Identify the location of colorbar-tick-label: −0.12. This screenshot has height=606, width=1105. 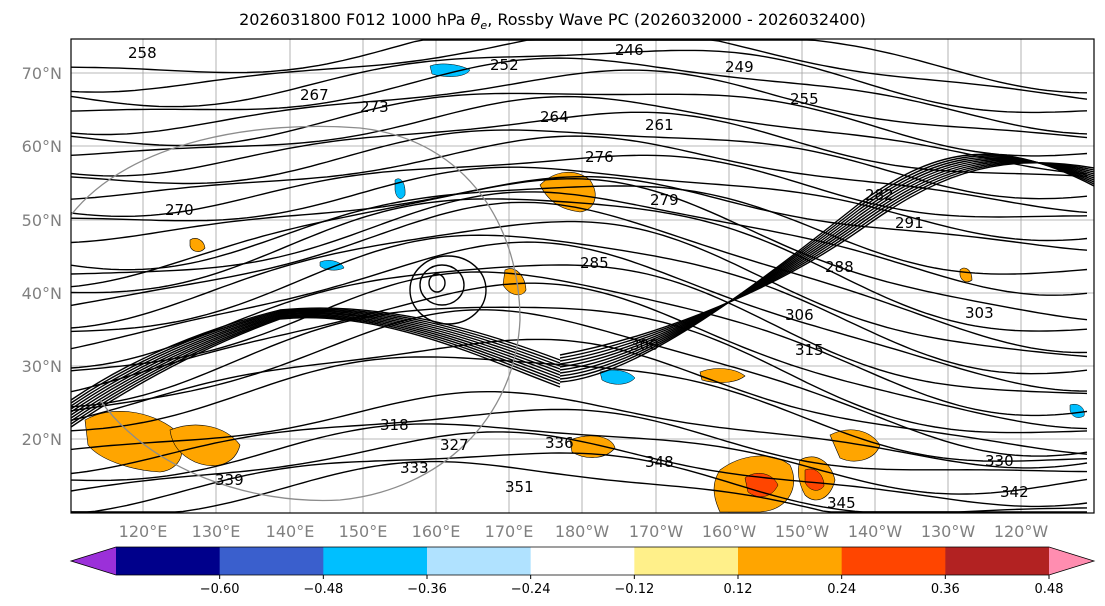
(634, 589).